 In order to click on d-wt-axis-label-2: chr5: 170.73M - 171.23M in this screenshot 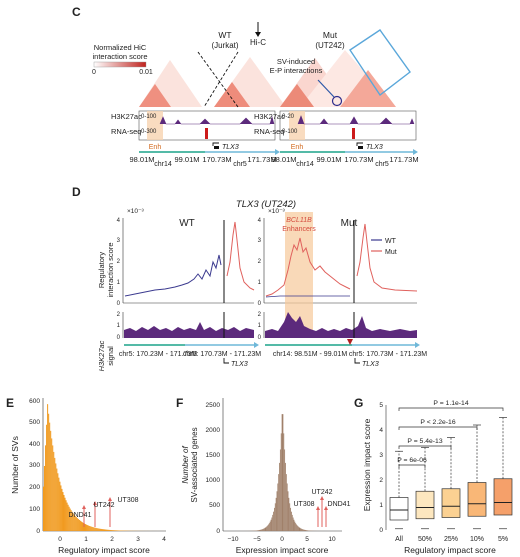, I will do `click(222, 354)`.